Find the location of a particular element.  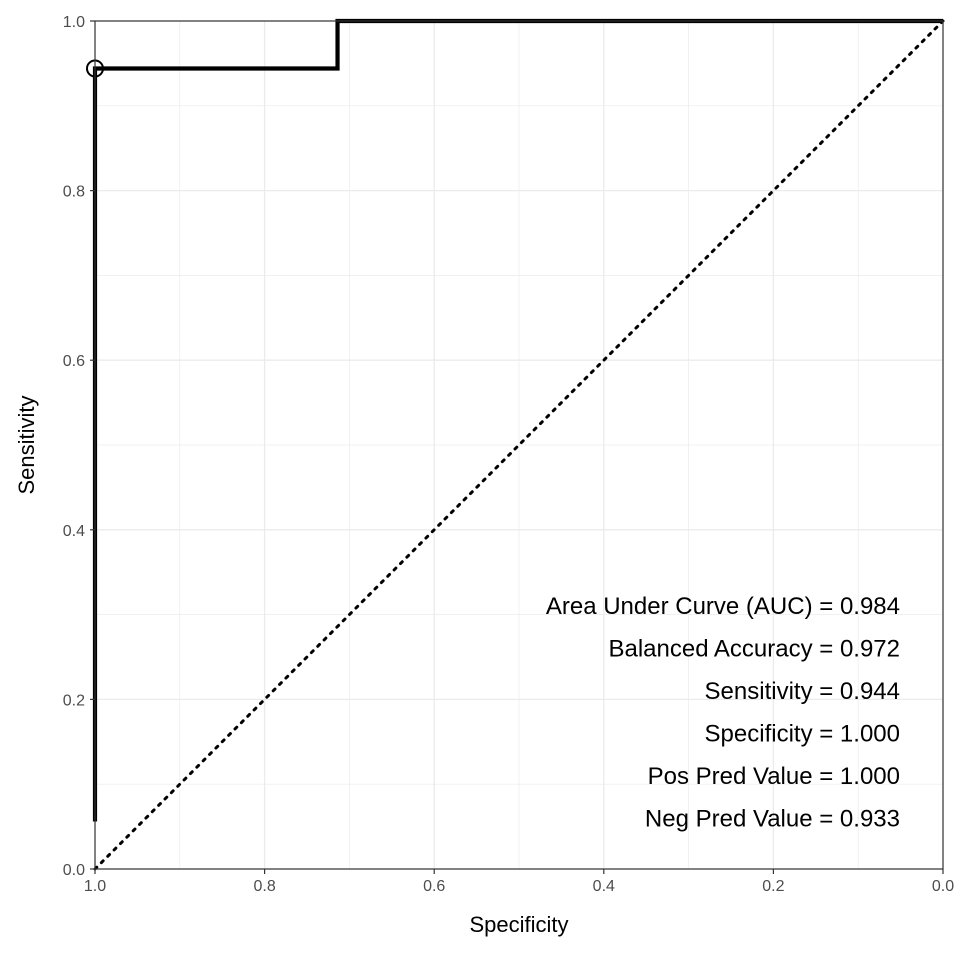

x-tick-label: 0.4 is located at coordinates (604, 886).